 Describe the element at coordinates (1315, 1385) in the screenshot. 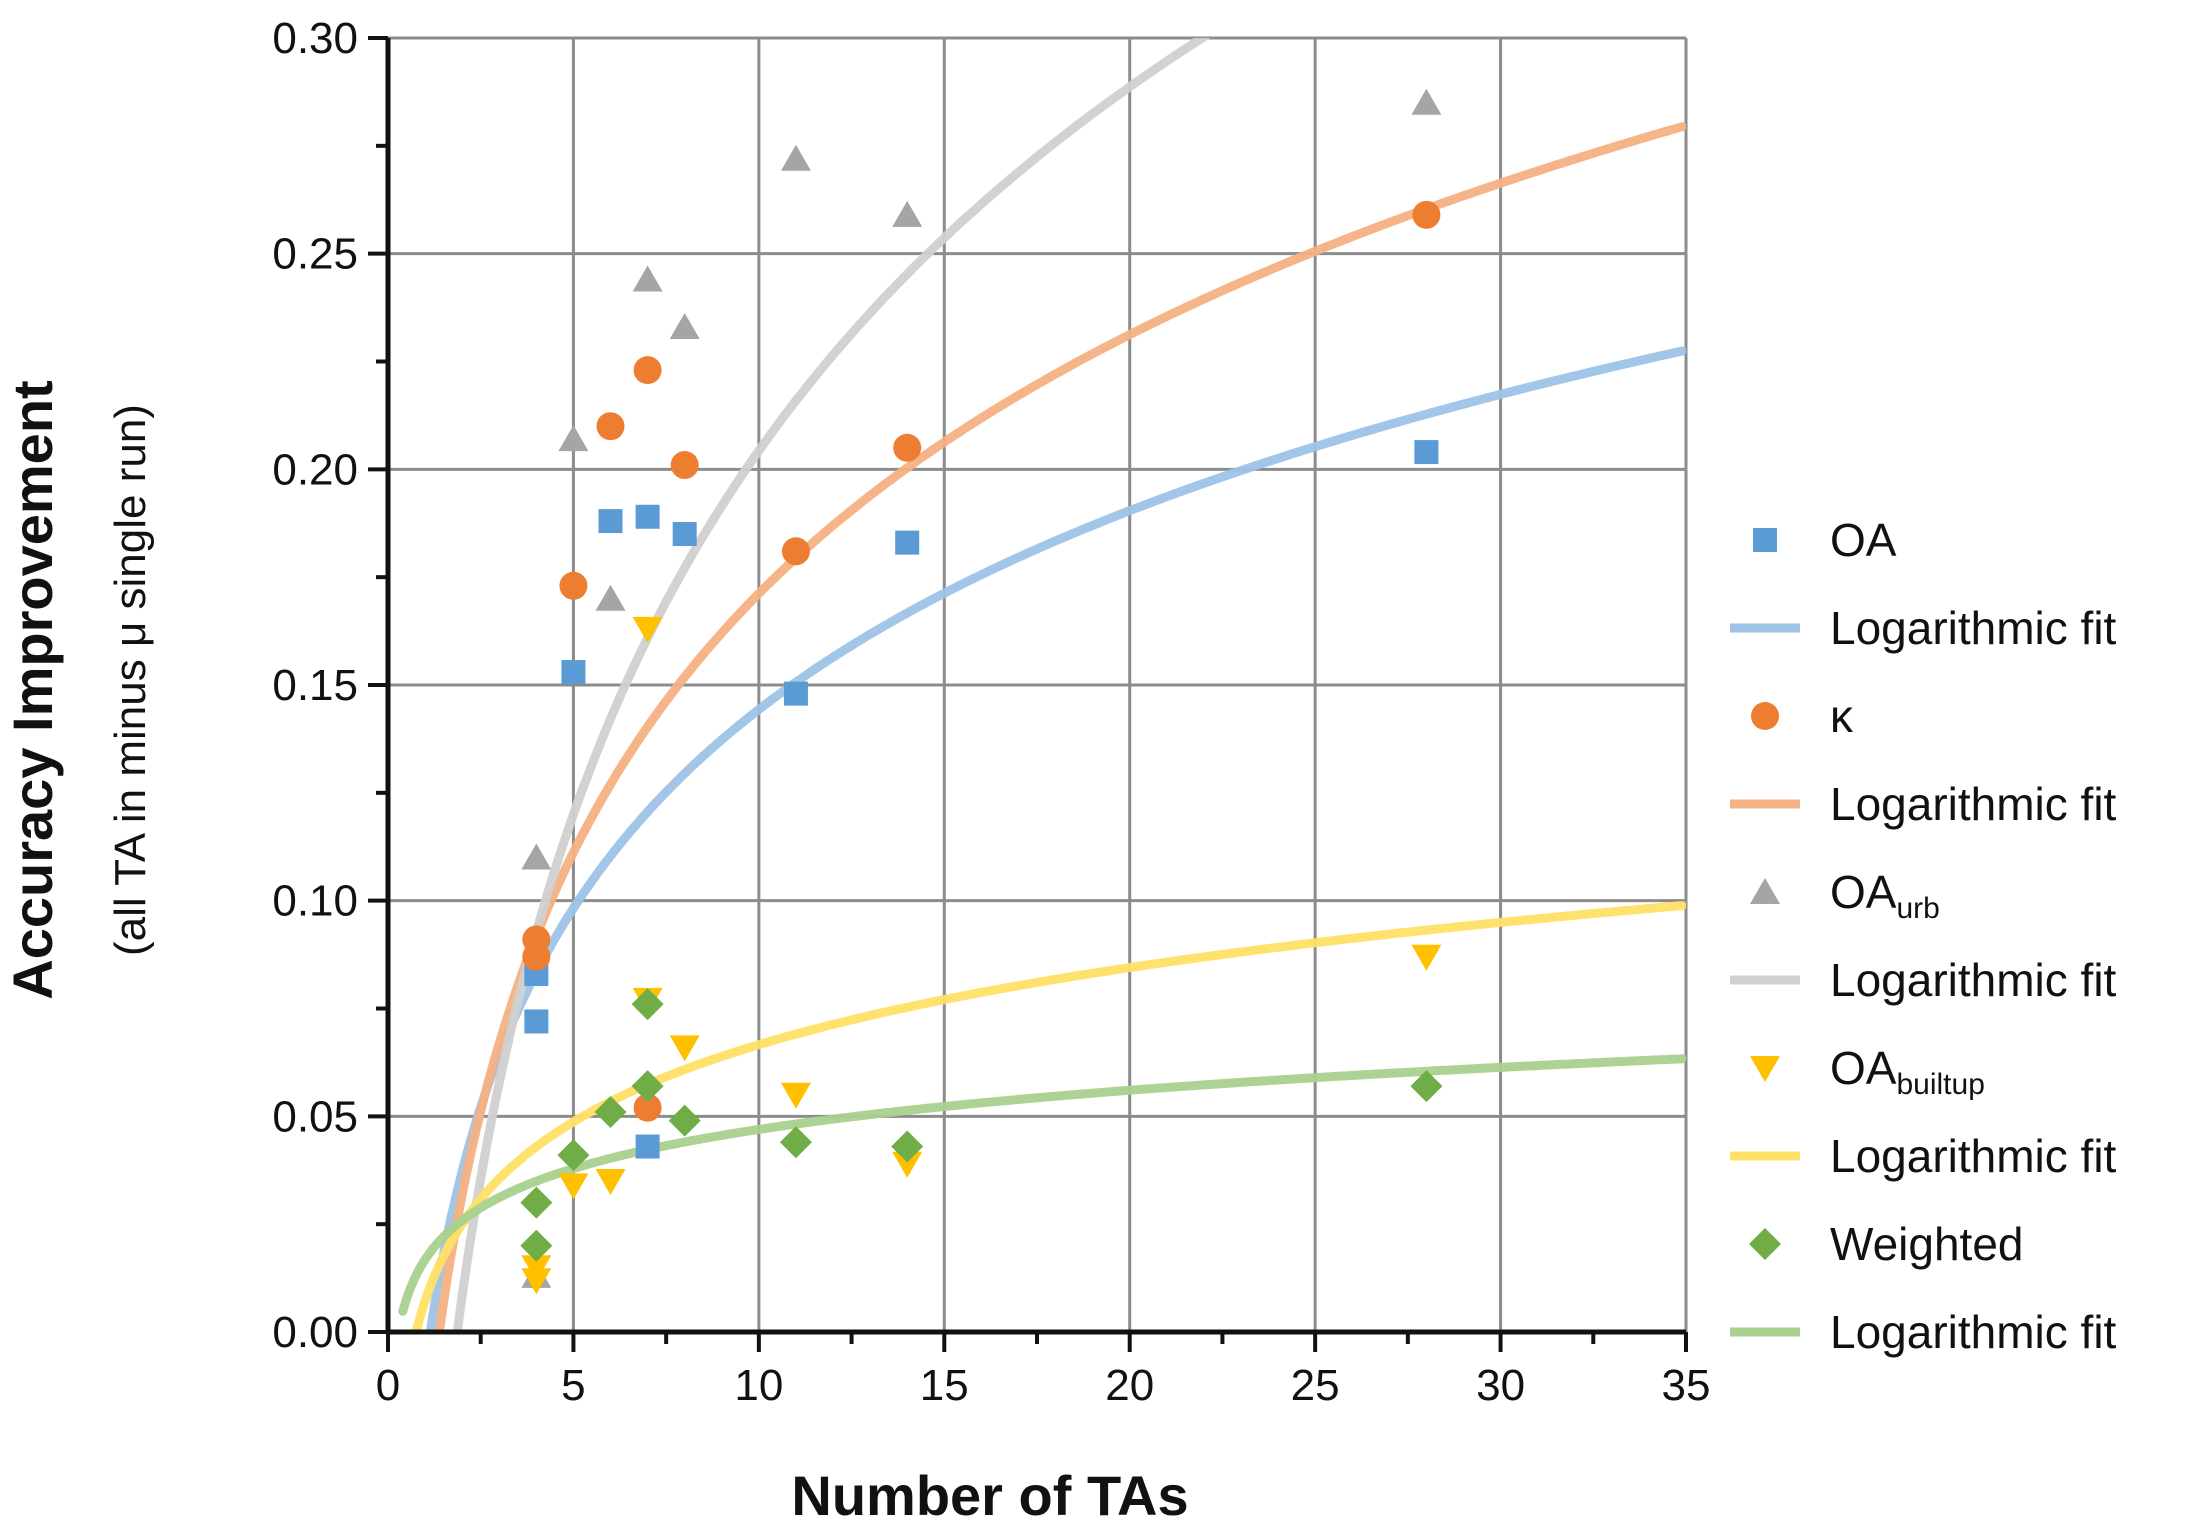

I see `x-tick-label: 25` at that location.